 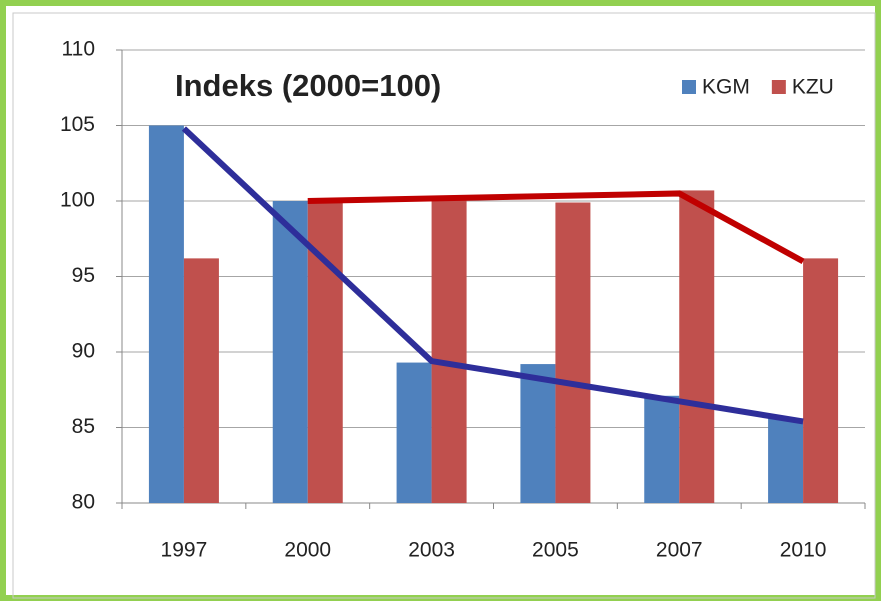 What do you see at coordinates (726, 87) in the screenshot?
I see `legend-label: KGM` at bounding box center [726, 87].